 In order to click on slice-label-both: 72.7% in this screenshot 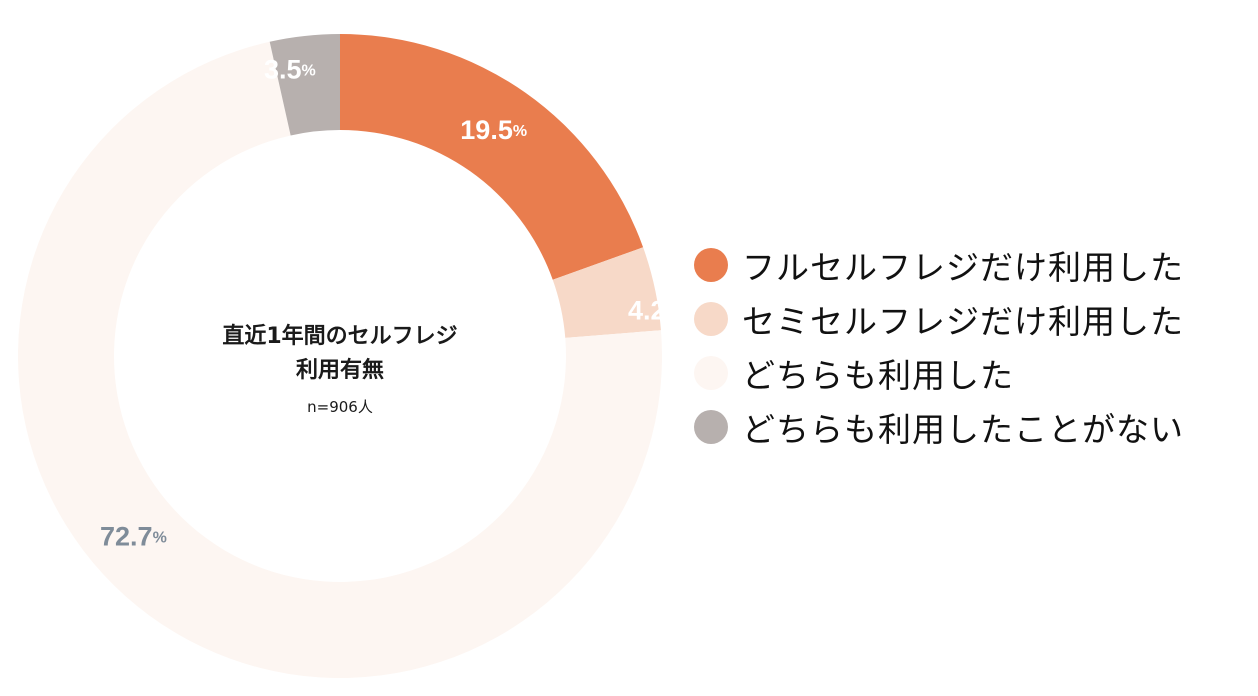, I will do `click(133, 537)`.